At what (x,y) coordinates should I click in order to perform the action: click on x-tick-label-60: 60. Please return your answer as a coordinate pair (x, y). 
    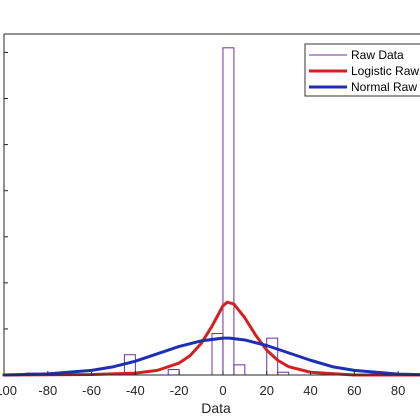
    Looking at the image, I should click on (354, 390).